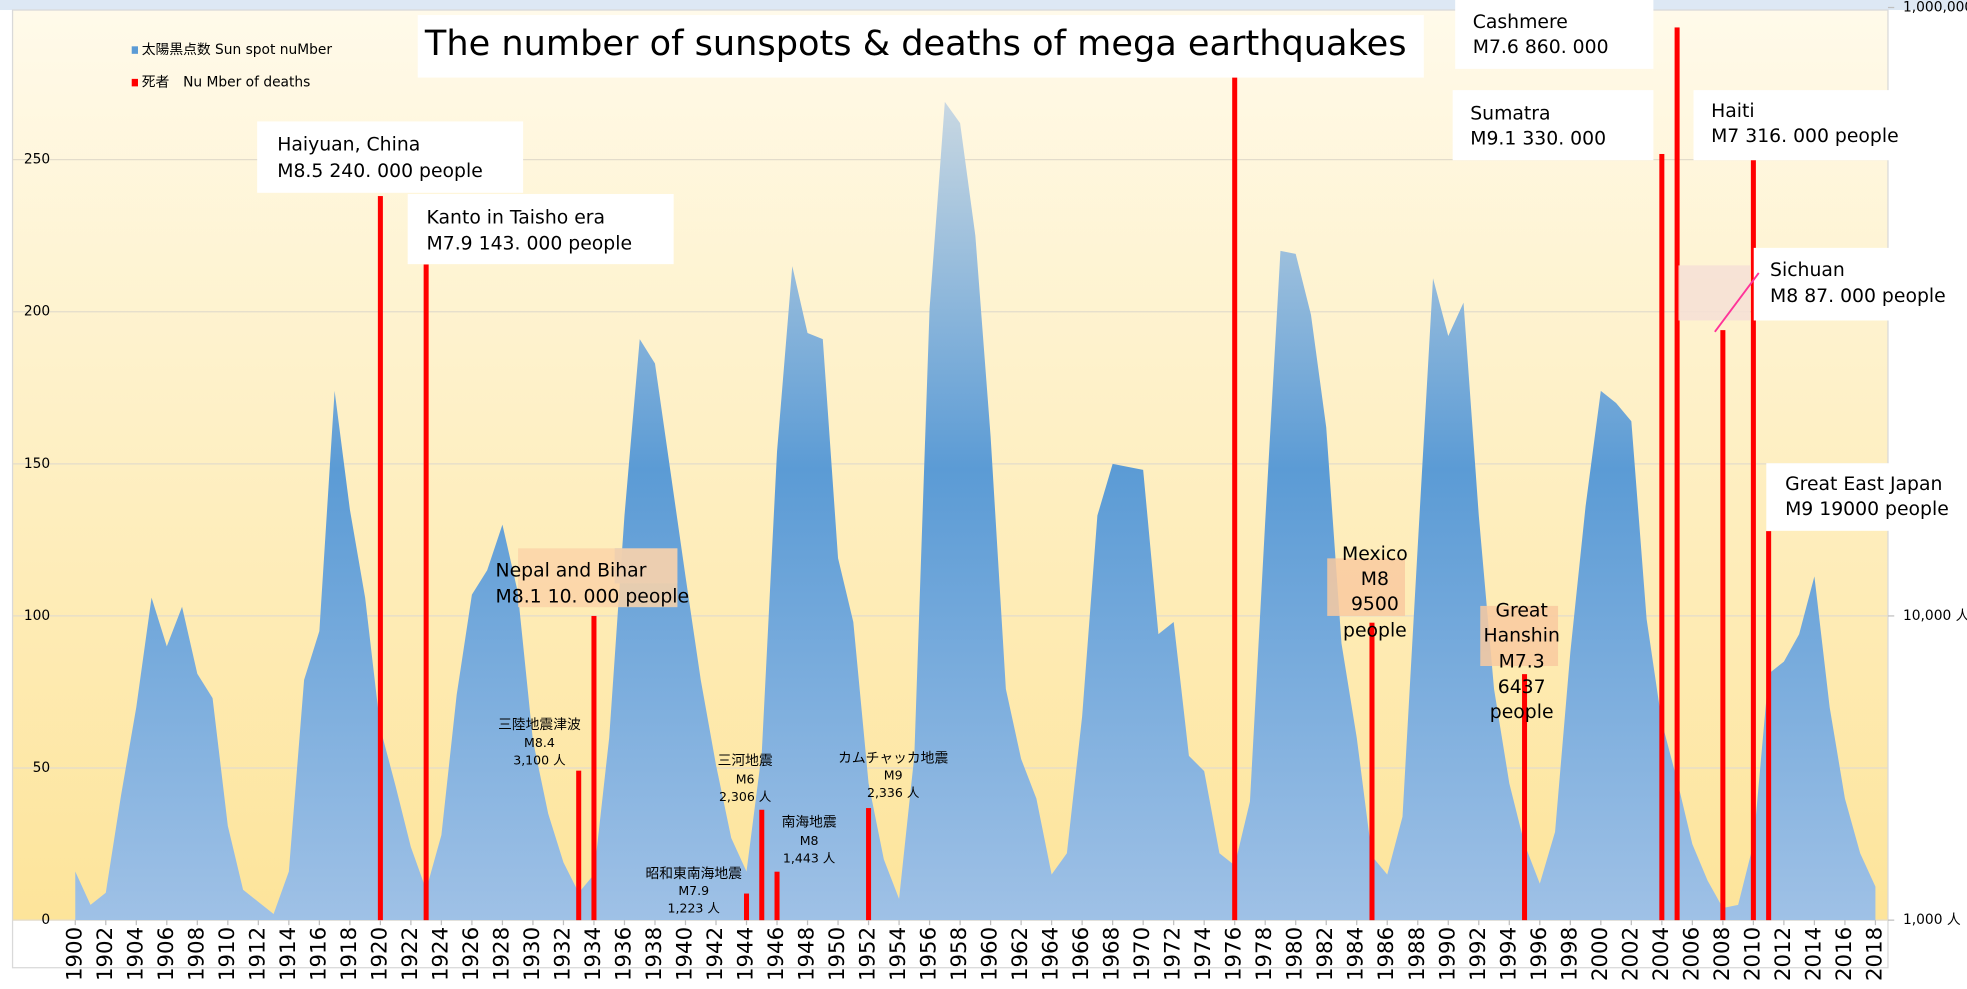 The image size is (1967, 989). What do you see at coordinates (1844, 954) in the screenshot?
I see `x-tick-label: 2016` at bounding box center [1844, 954].